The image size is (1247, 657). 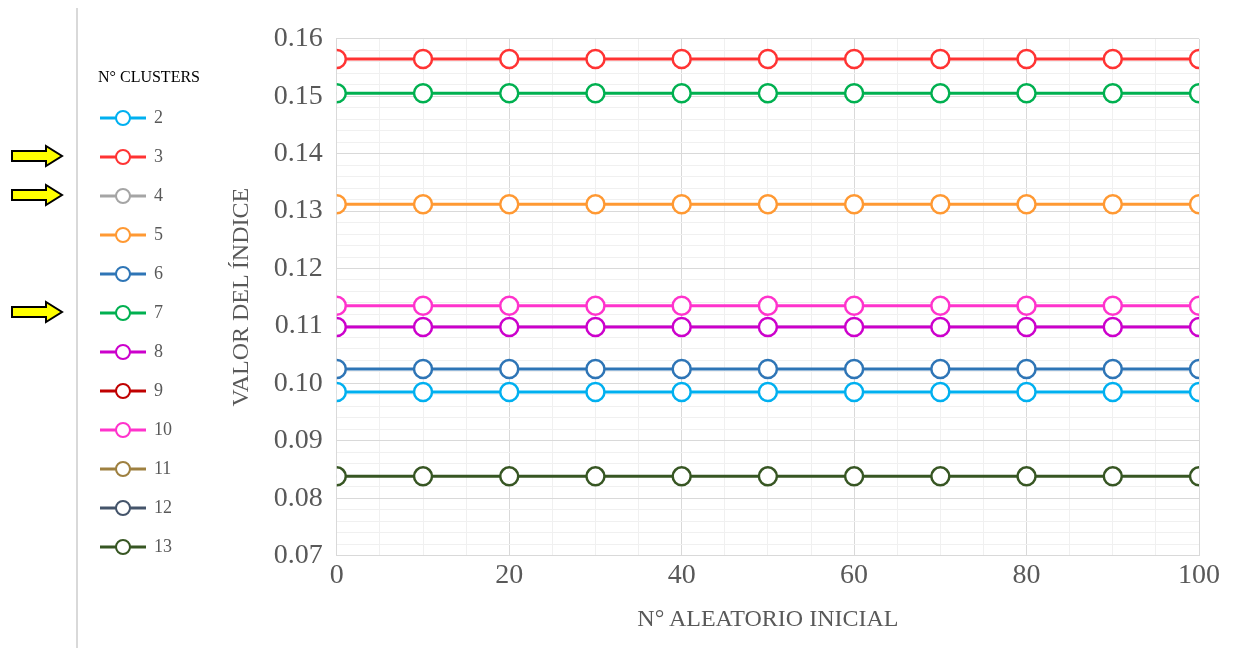 I want to click on legend-label: 8, so click(x=158, y=351).